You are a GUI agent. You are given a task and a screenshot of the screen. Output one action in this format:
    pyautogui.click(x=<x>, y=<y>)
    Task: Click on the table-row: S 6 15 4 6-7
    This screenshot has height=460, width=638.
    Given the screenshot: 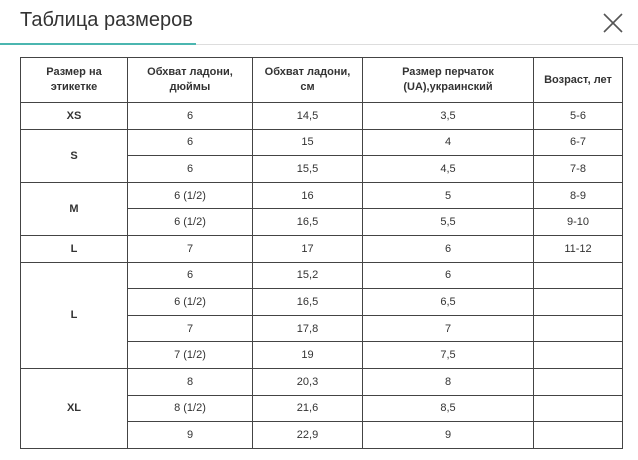 What is the action you would take?
    pyautogui.click(x=321, y=155)
    